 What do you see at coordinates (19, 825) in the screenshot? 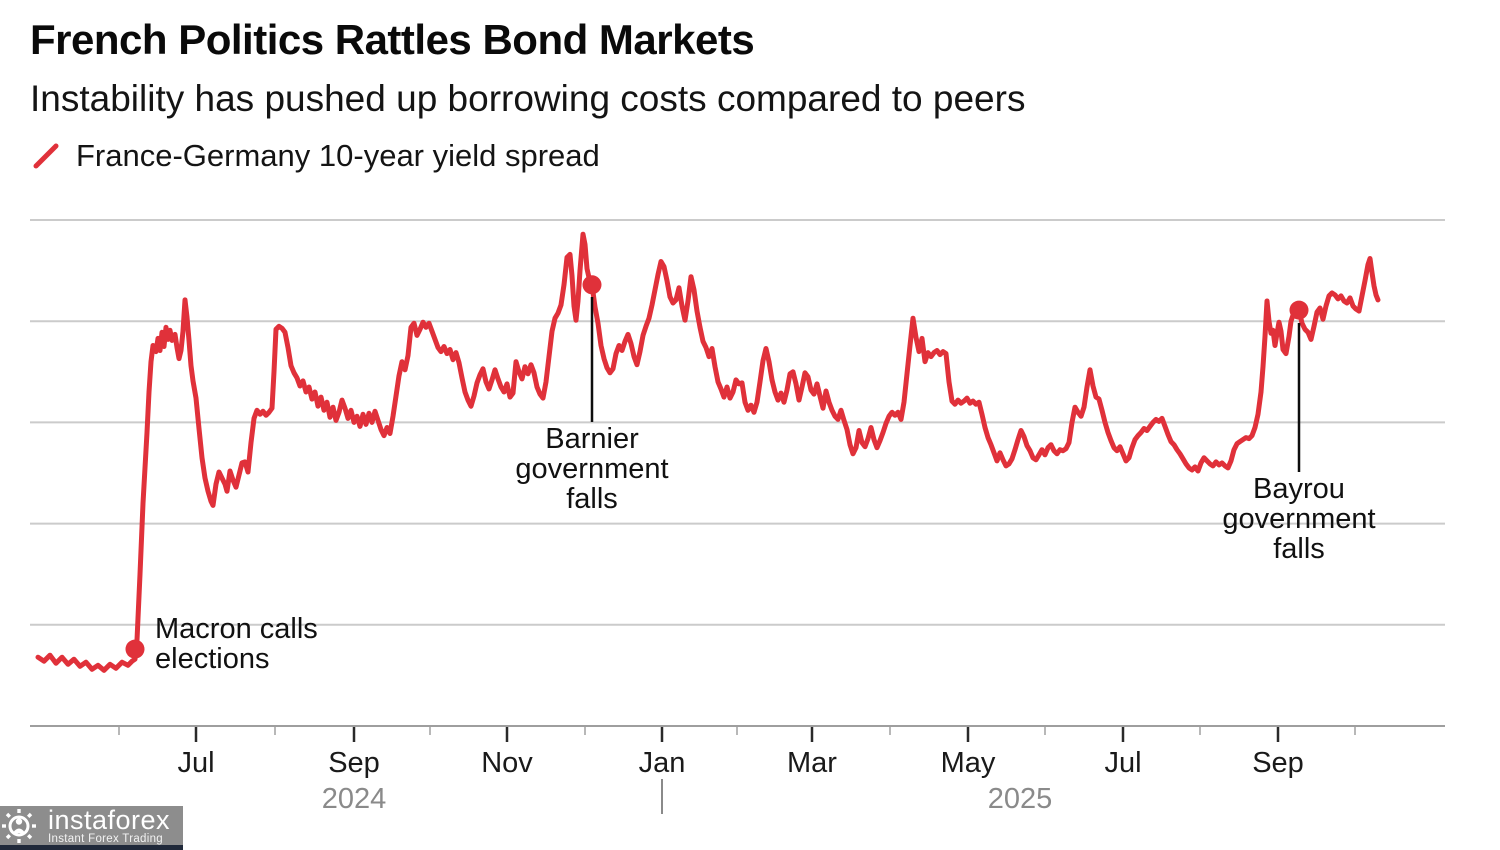
I see `instaforex-logo-icon` at bounding box center [19, 825].